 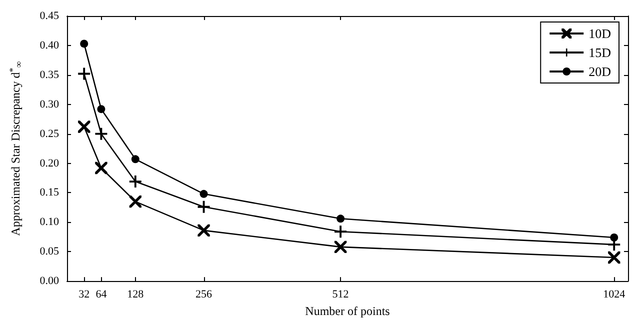 I want to click on y-axis-title: Approximated Star Discrepancy d*∞, so click(x=16, y=148).